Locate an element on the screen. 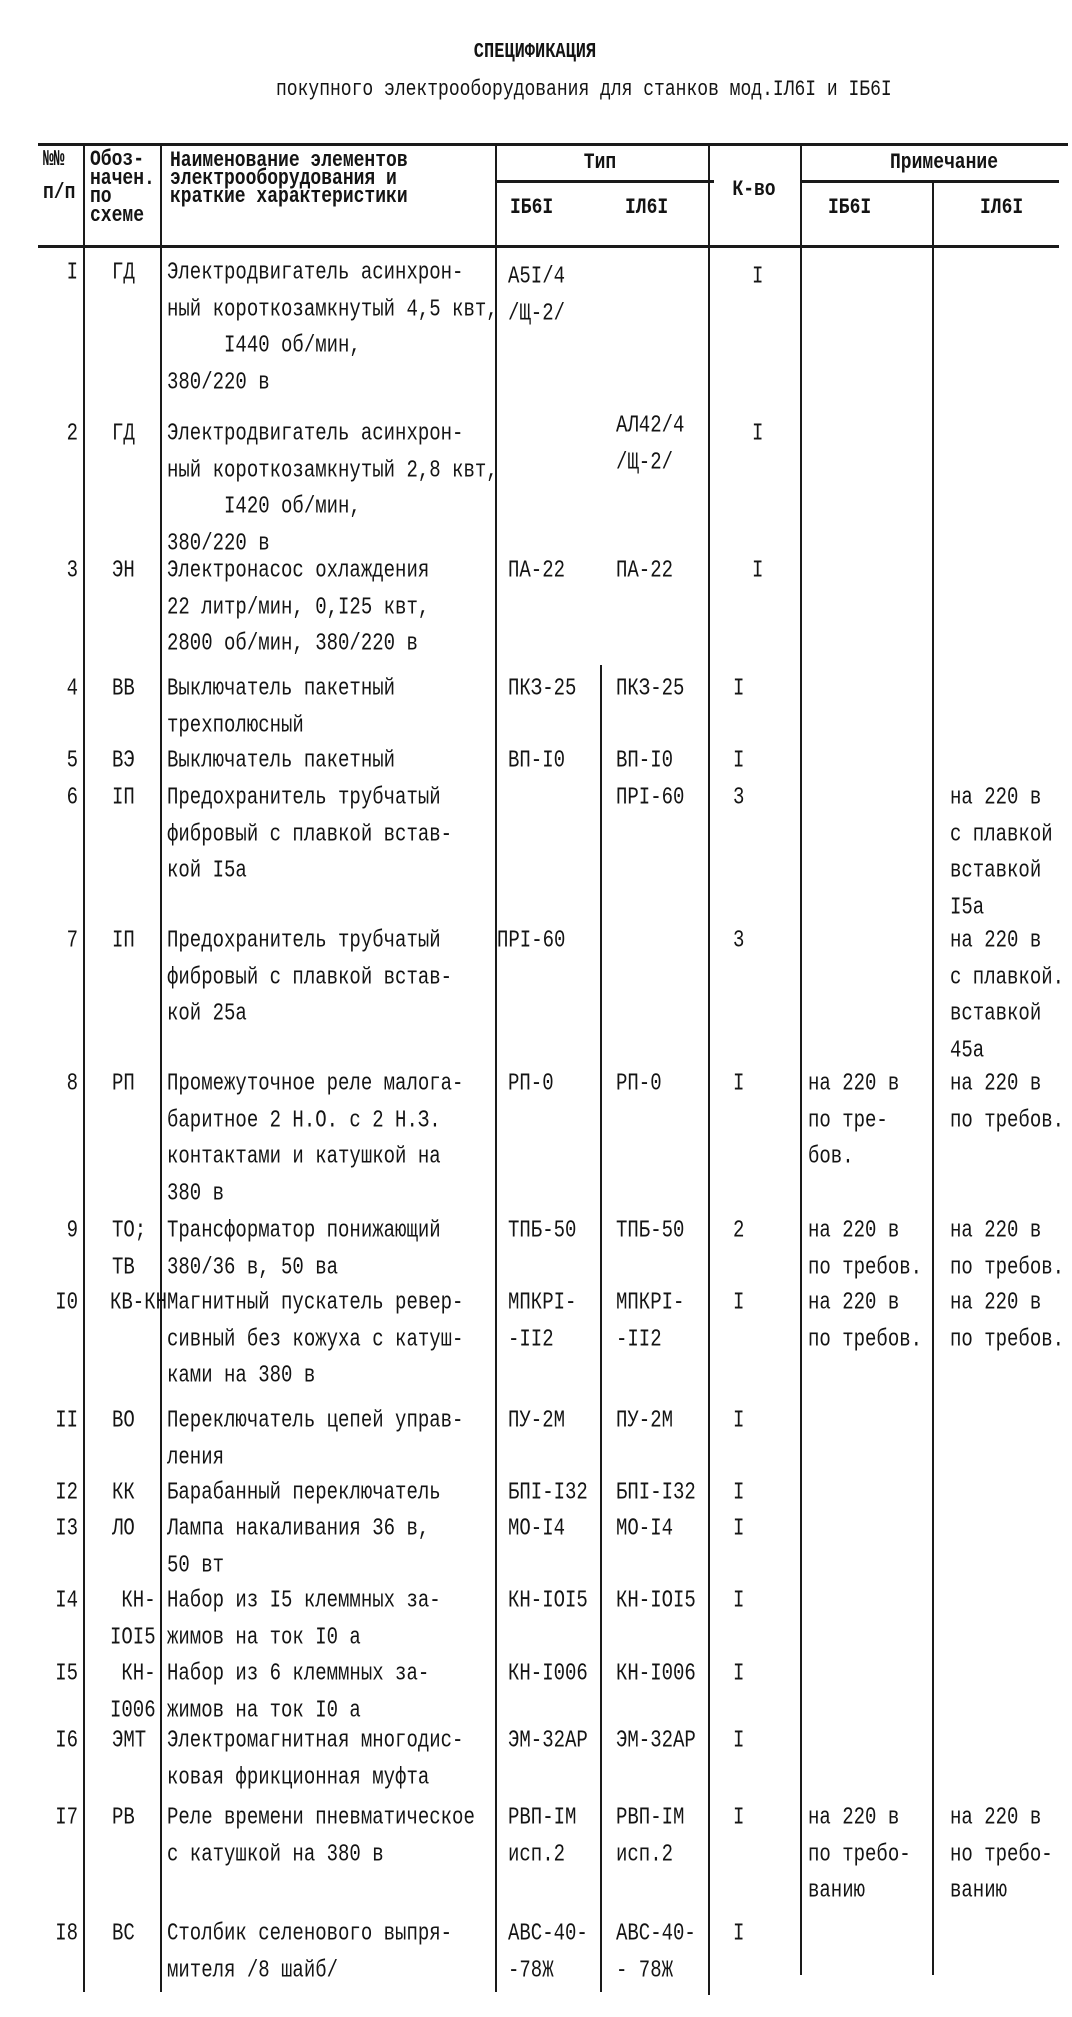  row-note-1l61: с плавкой. is located at coordinates (1007, 976).